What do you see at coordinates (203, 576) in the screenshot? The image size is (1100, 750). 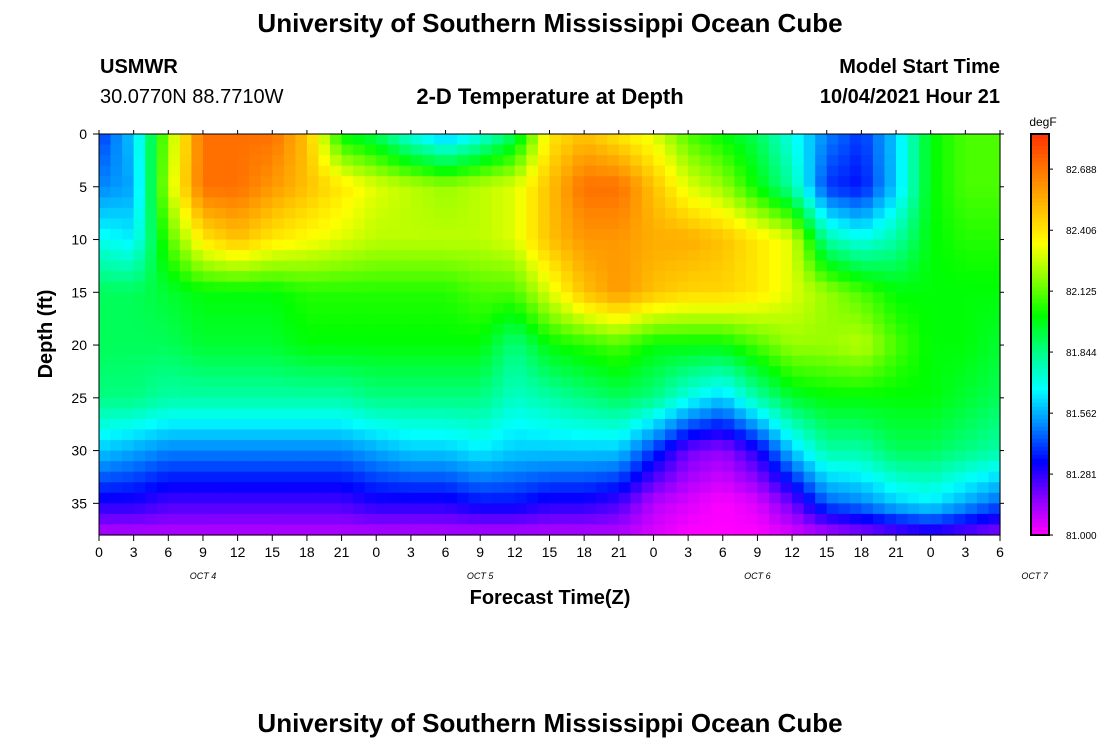 I see `x-date-label: OCT 4` at bounding box center [203, 576].